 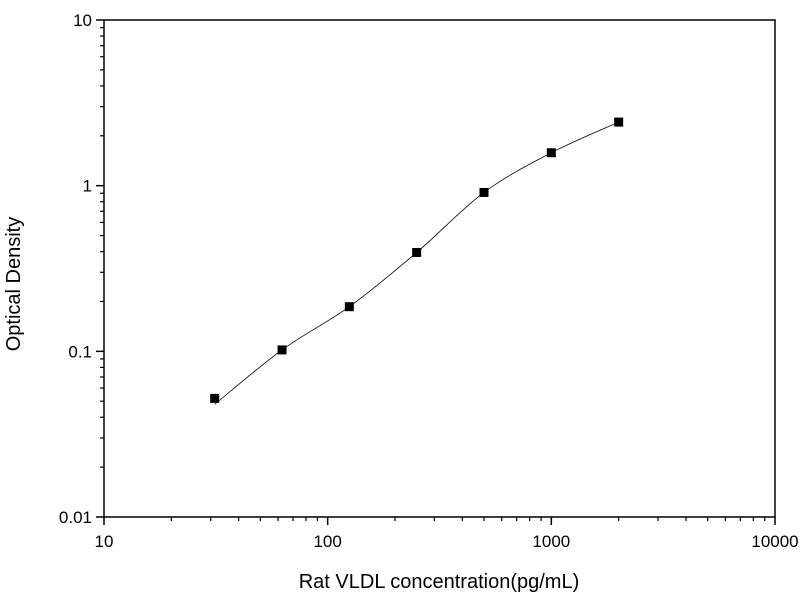 What do you see at coordinates (774, 541) in the screenshot?
I see `x-tick-label: 10000` at bounding box center [774, 541].